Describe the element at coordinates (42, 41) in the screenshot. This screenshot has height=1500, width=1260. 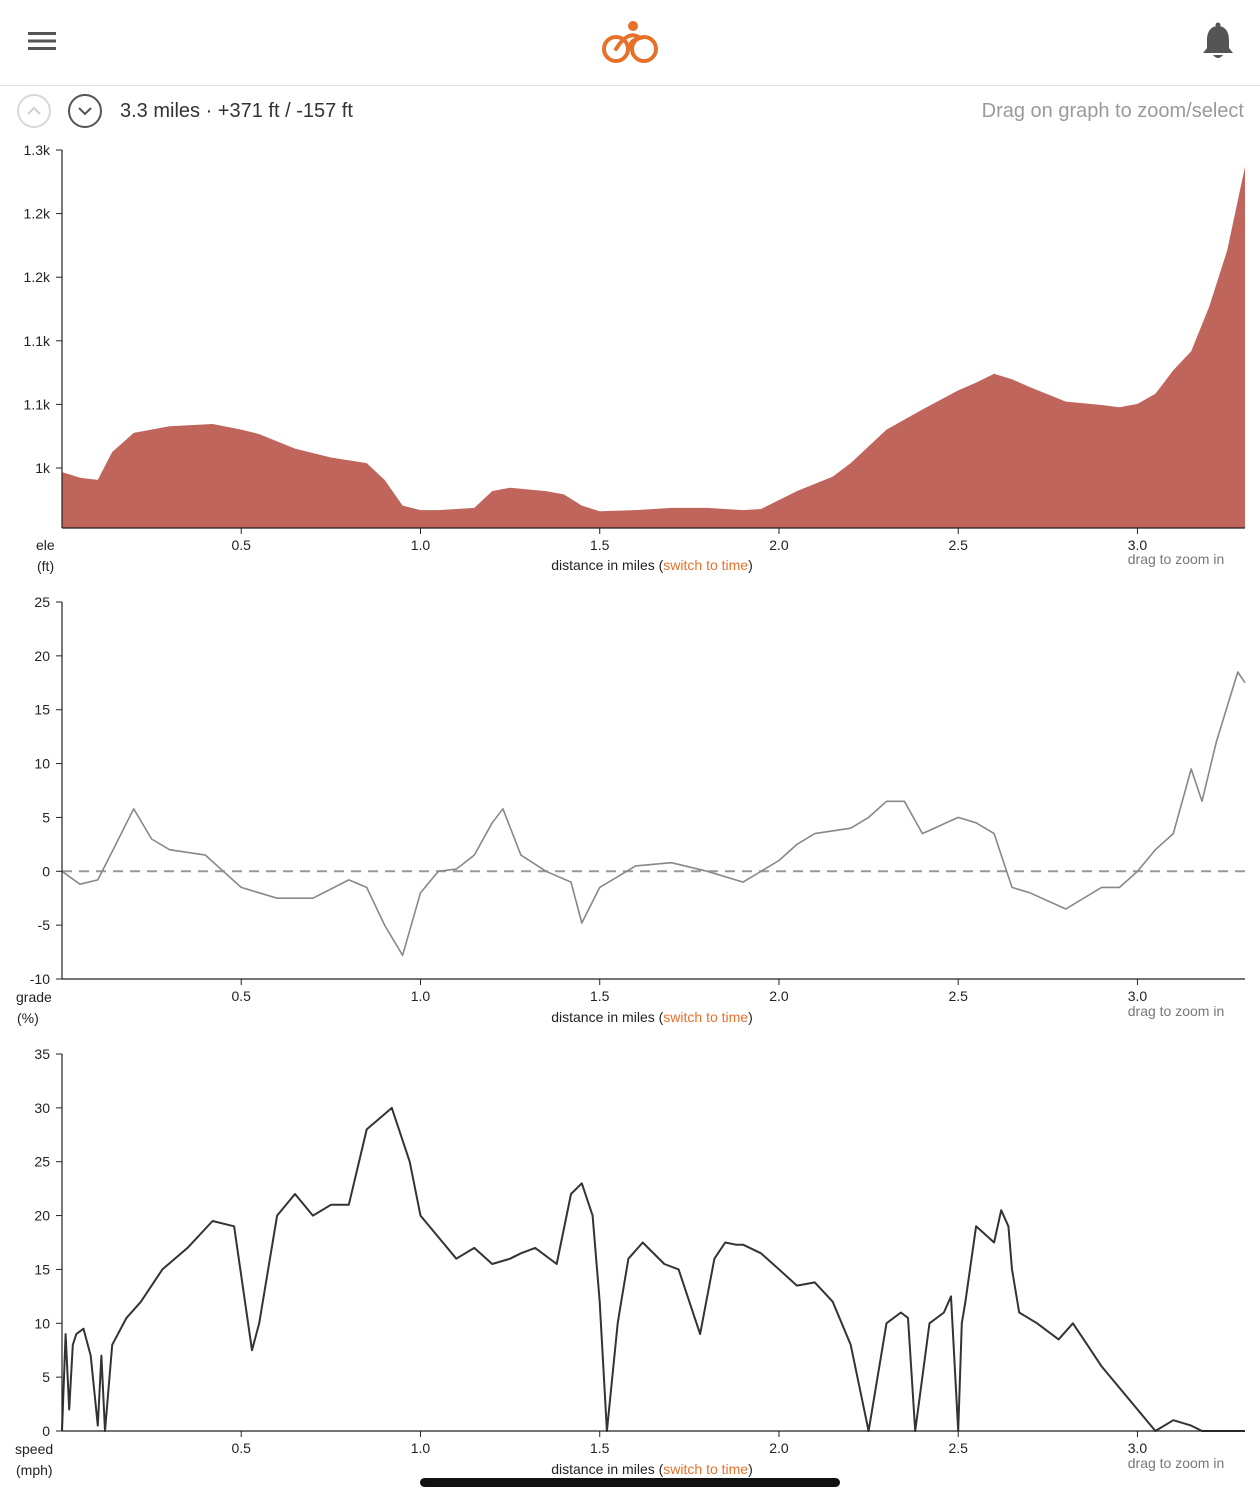
I see `hamburger-menu-icon` at that location.